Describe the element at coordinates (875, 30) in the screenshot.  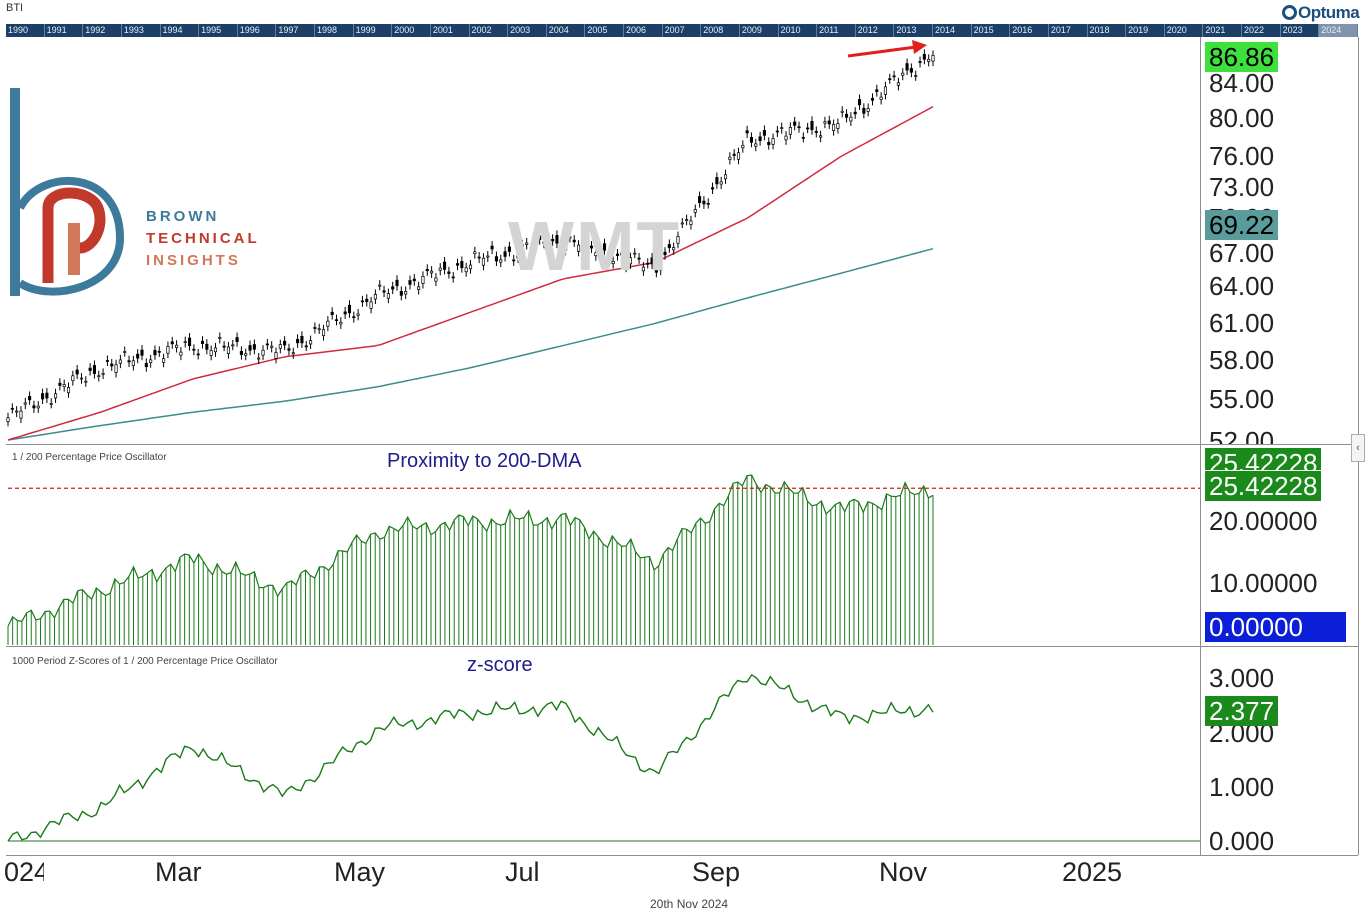
I see `year-cell: 2012` at that location.